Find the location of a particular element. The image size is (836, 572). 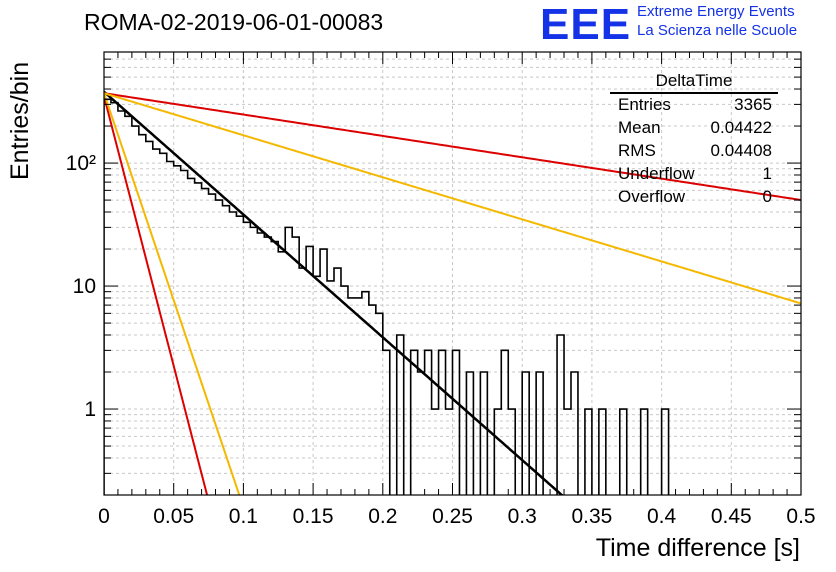

chart-title: ROMA-02-2019-06-01-00083 is located at coordinates (234, 22).